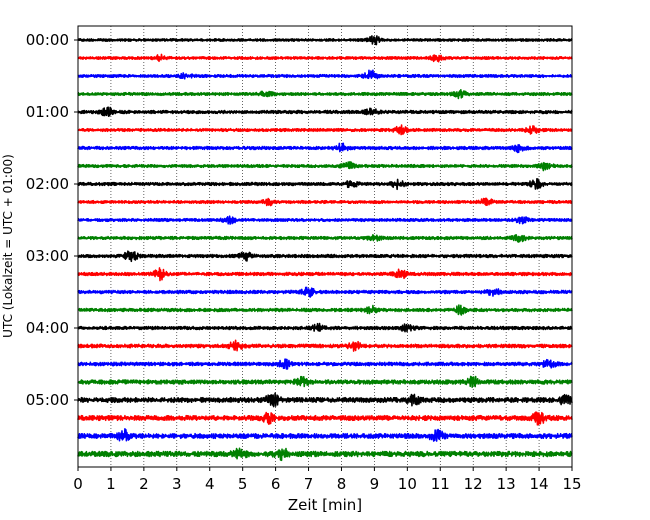 The height and width of the screenshot is (520, 650). What do you see at coordinates (47, 184) in the screenshot?
I see `y-tick-label: 02:00` at bounding box center [47, 184].